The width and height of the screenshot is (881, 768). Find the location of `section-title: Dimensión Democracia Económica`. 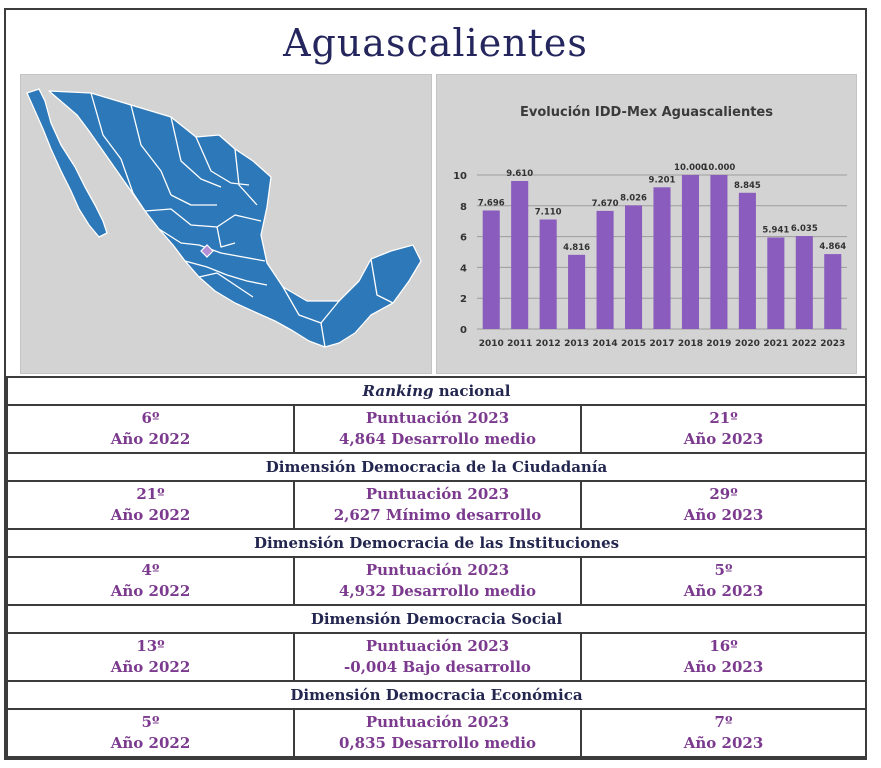

section-title: Dimensión Democracia Económica is located at coordinates (436, 695).